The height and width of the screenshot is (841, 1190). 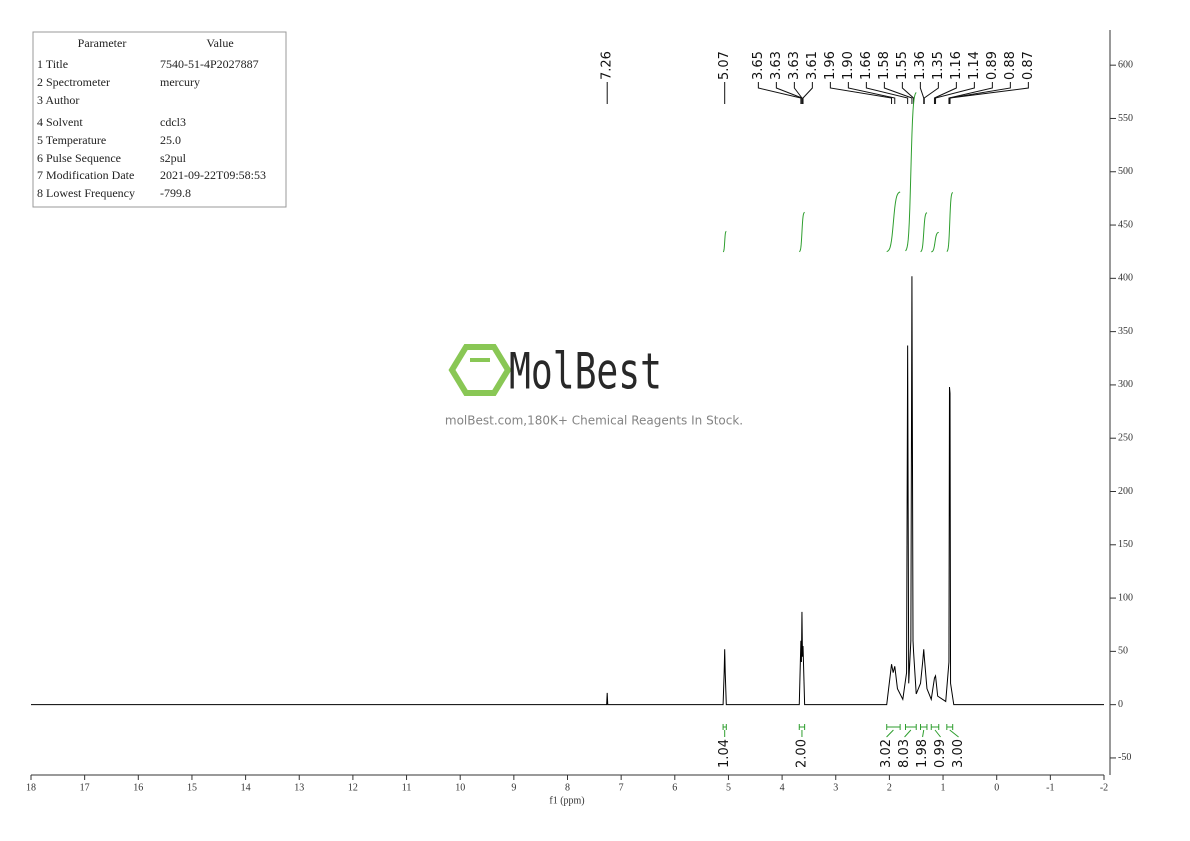 What do you see at coordinates (219, 43) in the screenshot?
I see `table-header: Value` at bounding box center [219, 43].